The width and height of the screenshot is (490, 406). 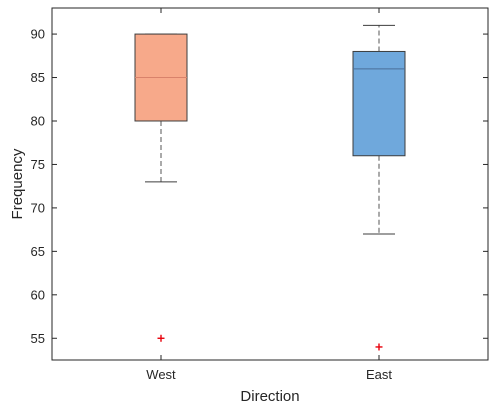 What do you see at coordinates (269, 396) in the screenshot?
I see `x-axis-label: Direction` at bounding box center [269, 396].